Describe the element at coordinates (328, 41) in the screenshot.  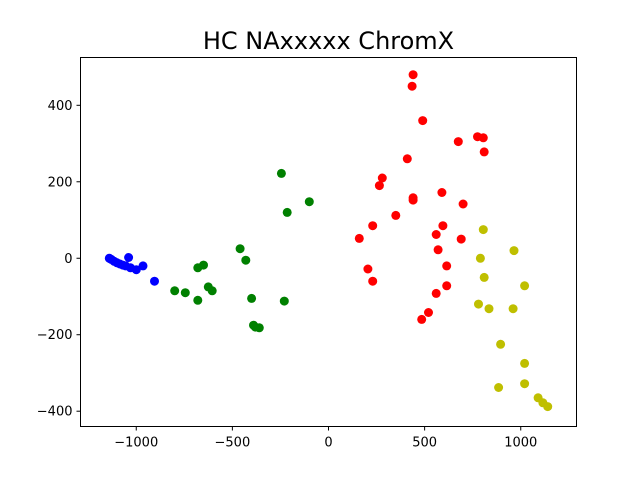
I see `chart-title: HC NAxxxxx ChromX` at that location.